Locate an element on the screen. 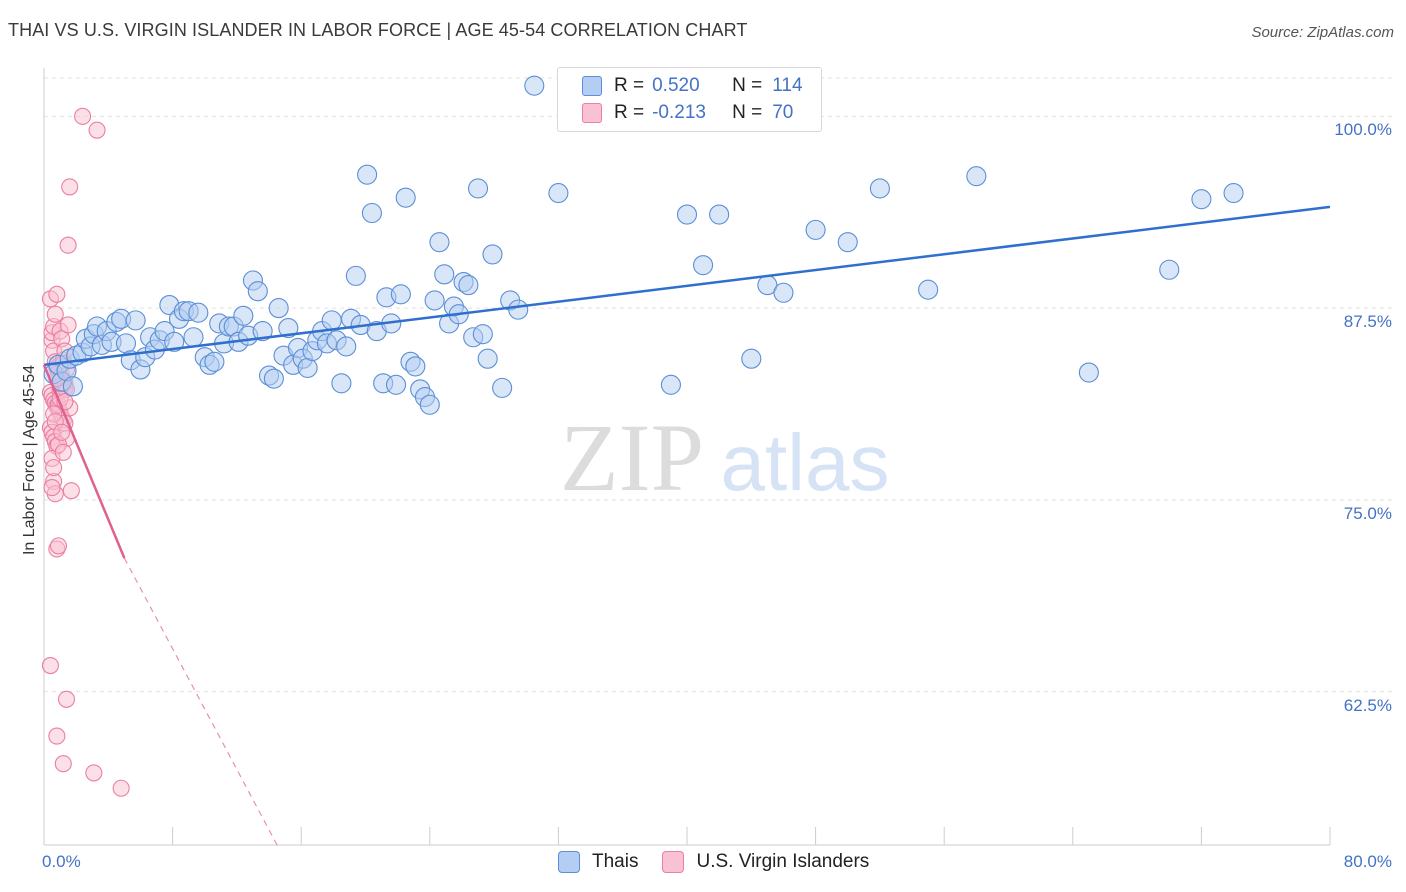  series-label-thais: Thais is located at coordinates (615, 861).